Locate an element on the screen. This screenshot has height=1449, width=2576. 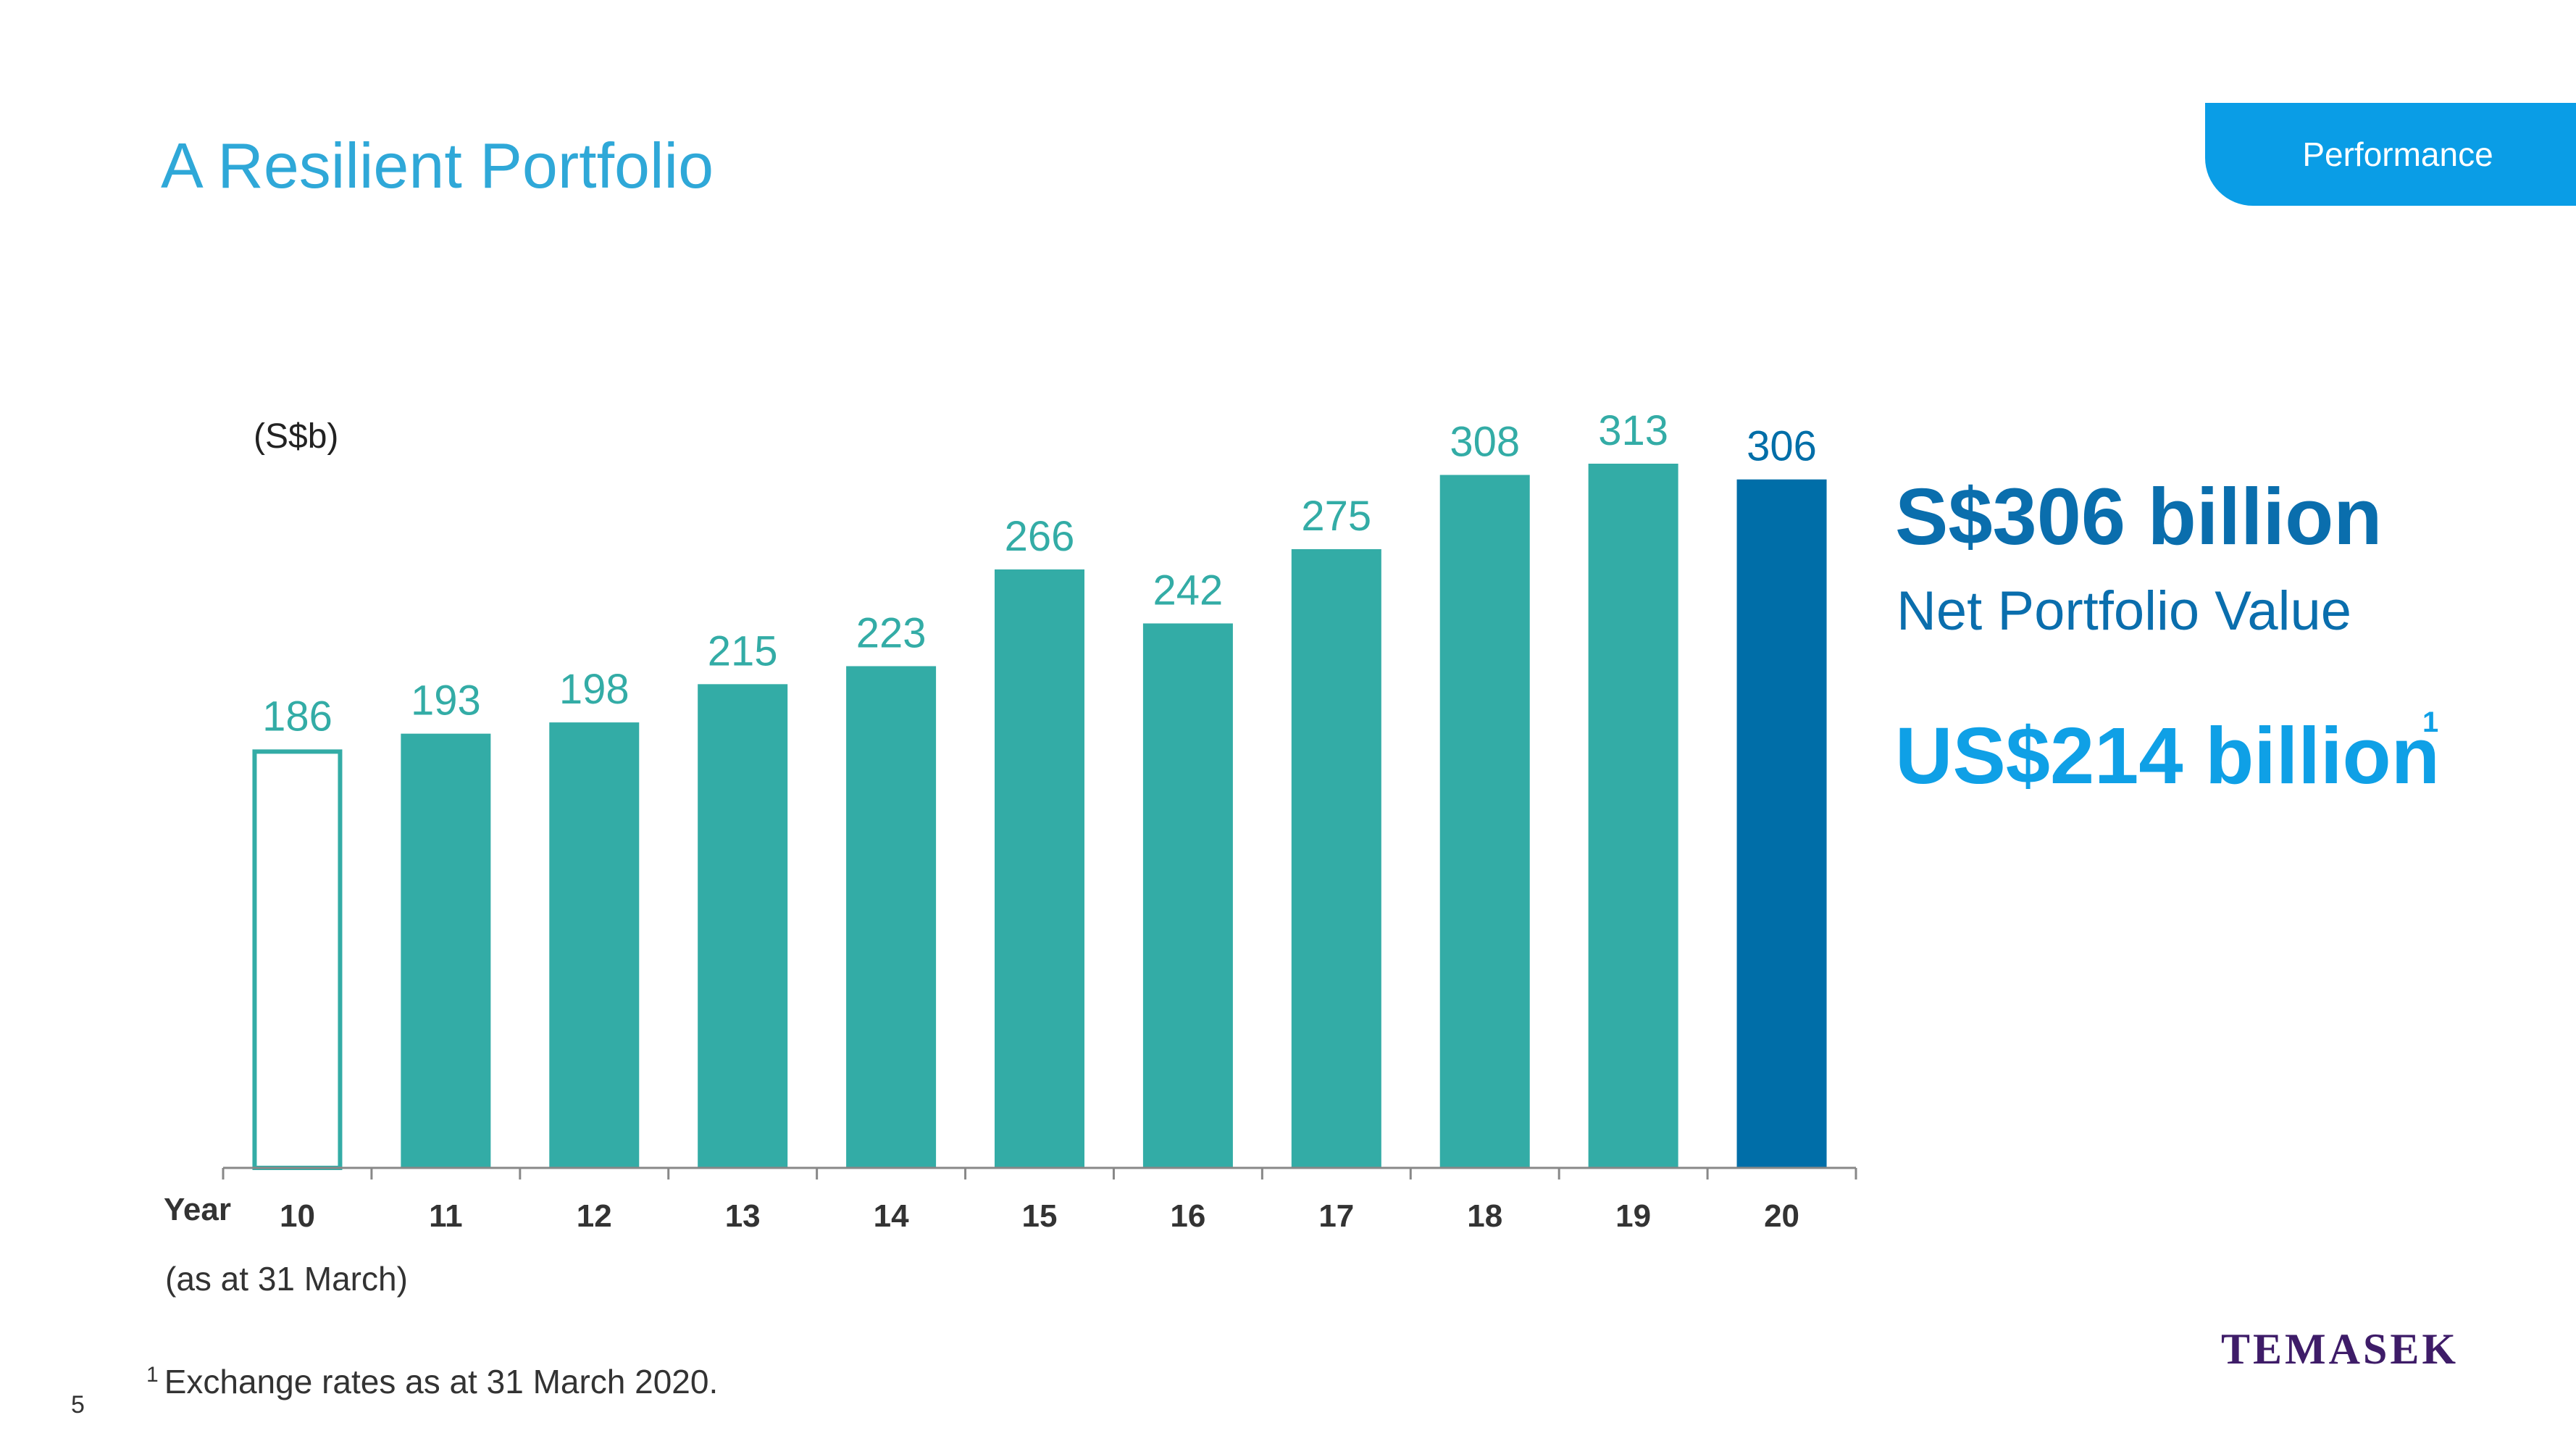
data-label: 215 is located at coordinates (743, 651).